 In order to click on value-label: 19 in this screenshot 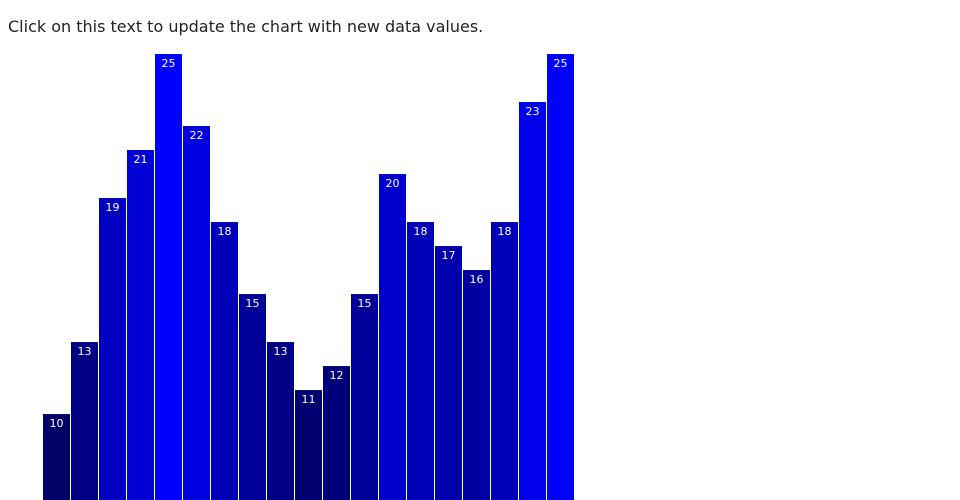, I will do `click(113, 207)`.